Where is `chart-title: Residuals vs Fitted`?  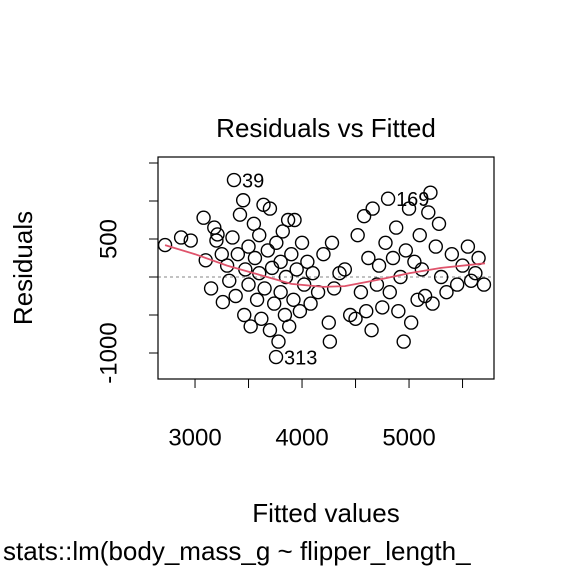 chart-title: Residuals vs Fitted is located at coordinates (326, 128).